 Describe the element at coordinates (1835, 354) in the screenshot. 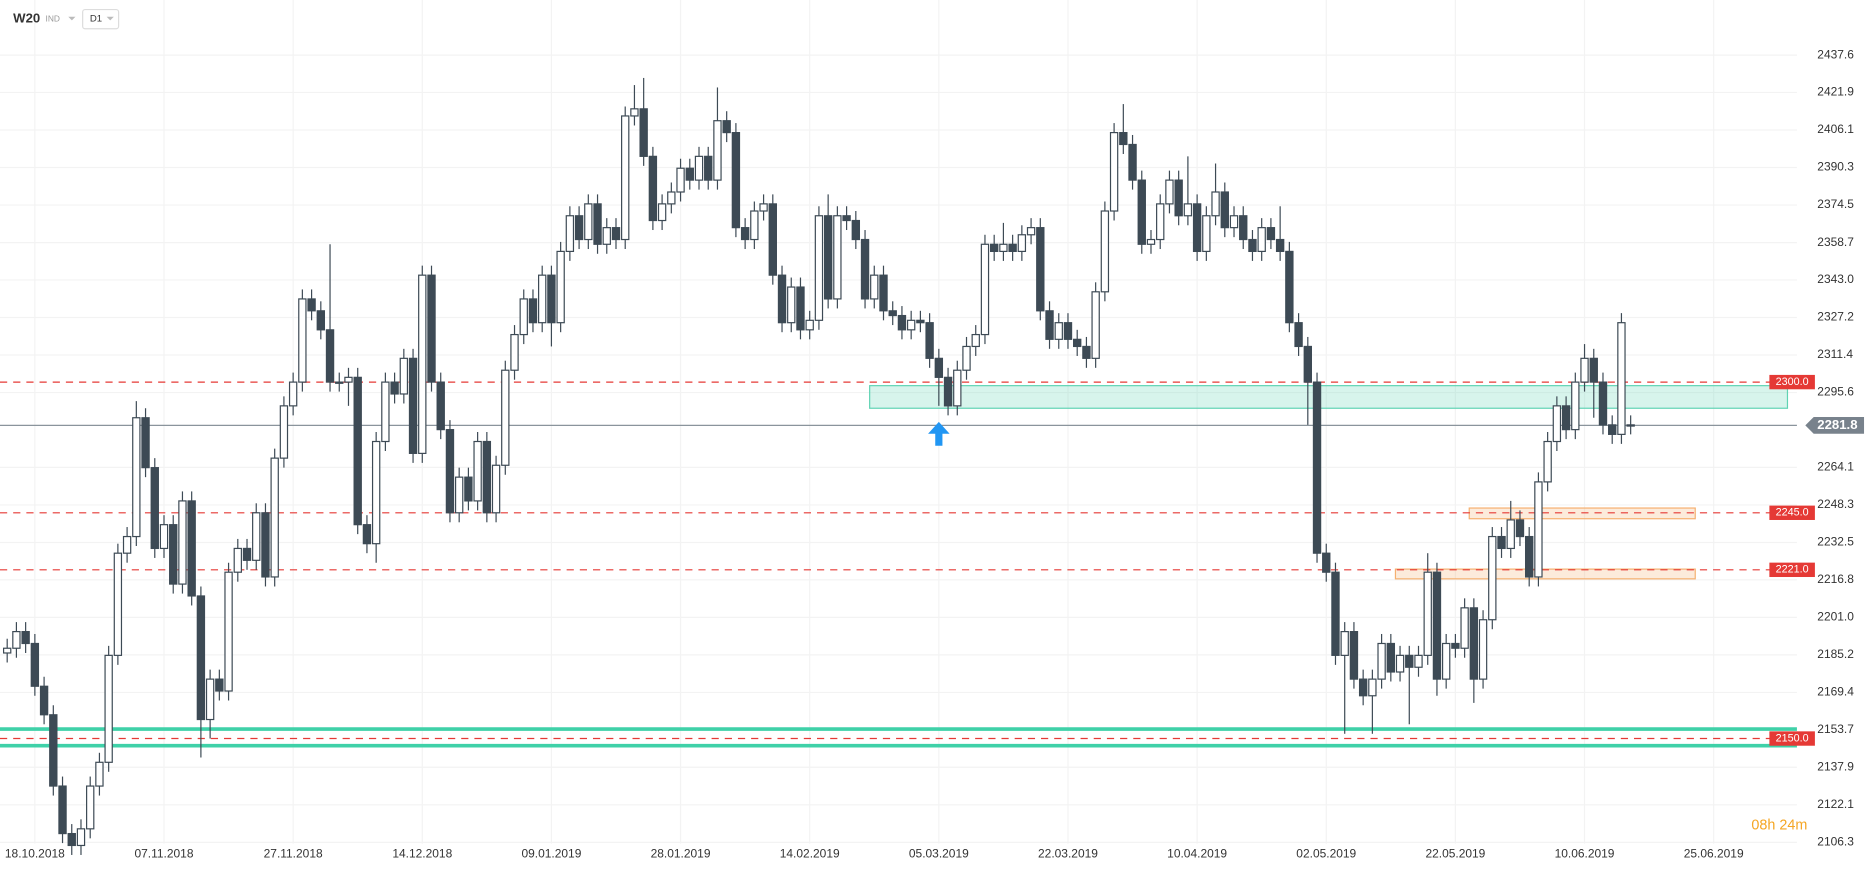

I see `y-tick-label: 2311.4` at that location.